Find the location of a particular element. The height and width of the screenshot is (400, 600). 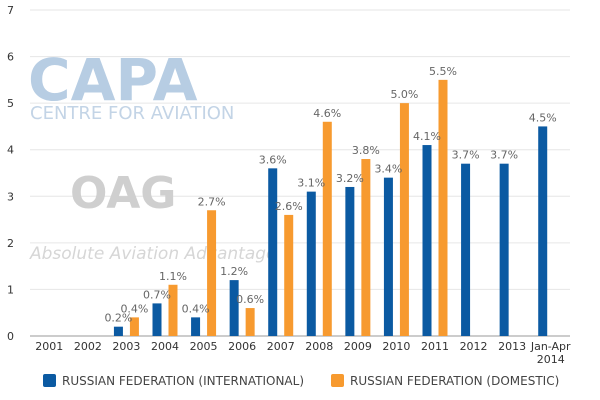

data-label: 3.4% is located at coordinates (388, 169).